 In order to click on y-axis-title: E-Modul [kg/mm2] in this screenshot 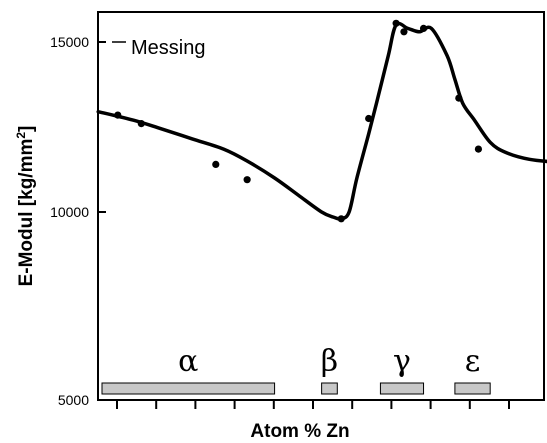, I will do `click(25, 206)`.